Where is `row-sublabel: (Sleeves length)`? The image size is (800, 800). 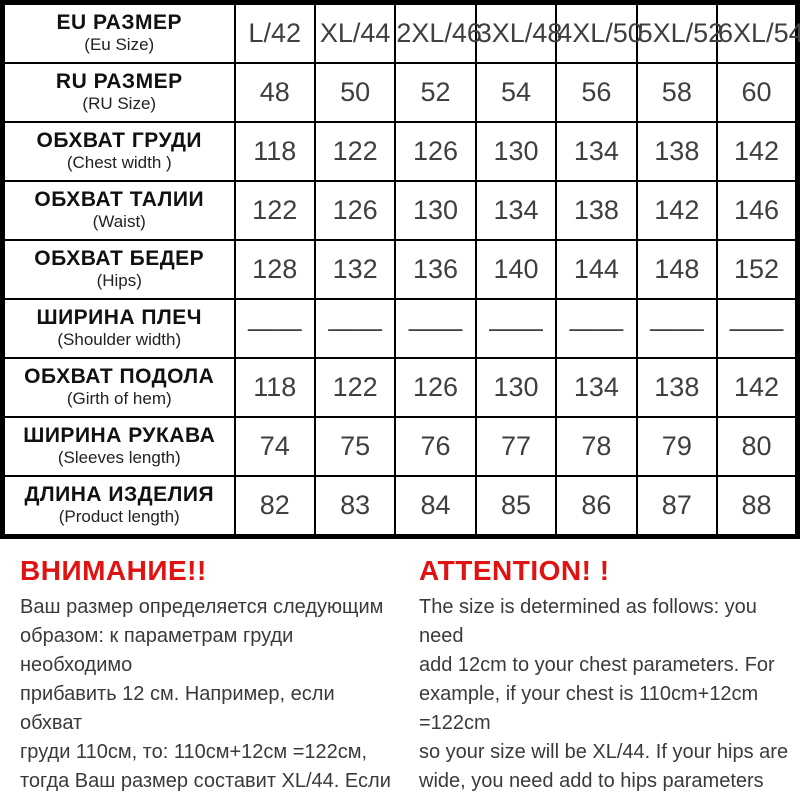
row-sublabel: (Sleeves length) is located at coordinates (119, 458).